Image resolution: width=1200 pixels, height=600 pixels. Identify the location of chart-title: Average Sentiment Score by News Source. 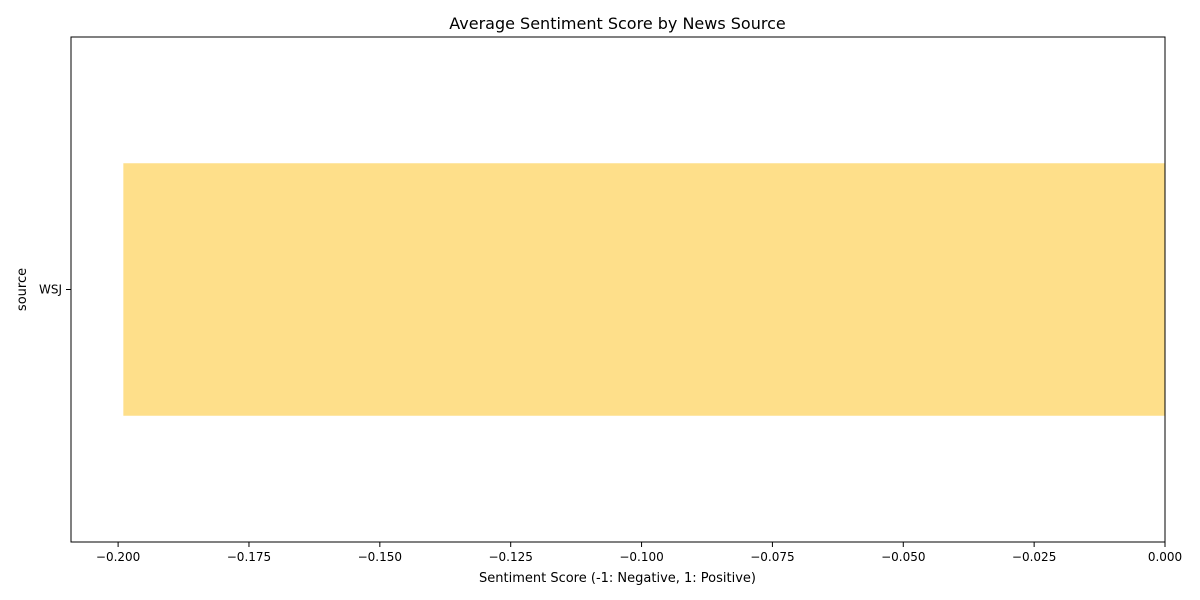
(617, 23).